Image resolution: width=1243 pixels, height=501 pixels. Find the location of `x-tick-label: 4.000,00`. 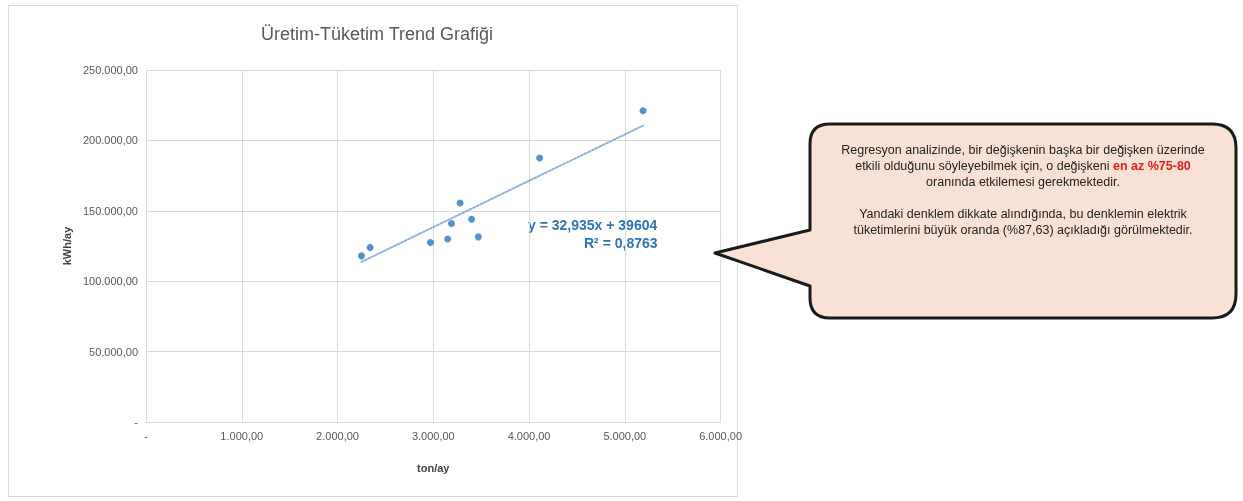

x-tick-label: 4.000,00 is located at coordinates (529, 435).